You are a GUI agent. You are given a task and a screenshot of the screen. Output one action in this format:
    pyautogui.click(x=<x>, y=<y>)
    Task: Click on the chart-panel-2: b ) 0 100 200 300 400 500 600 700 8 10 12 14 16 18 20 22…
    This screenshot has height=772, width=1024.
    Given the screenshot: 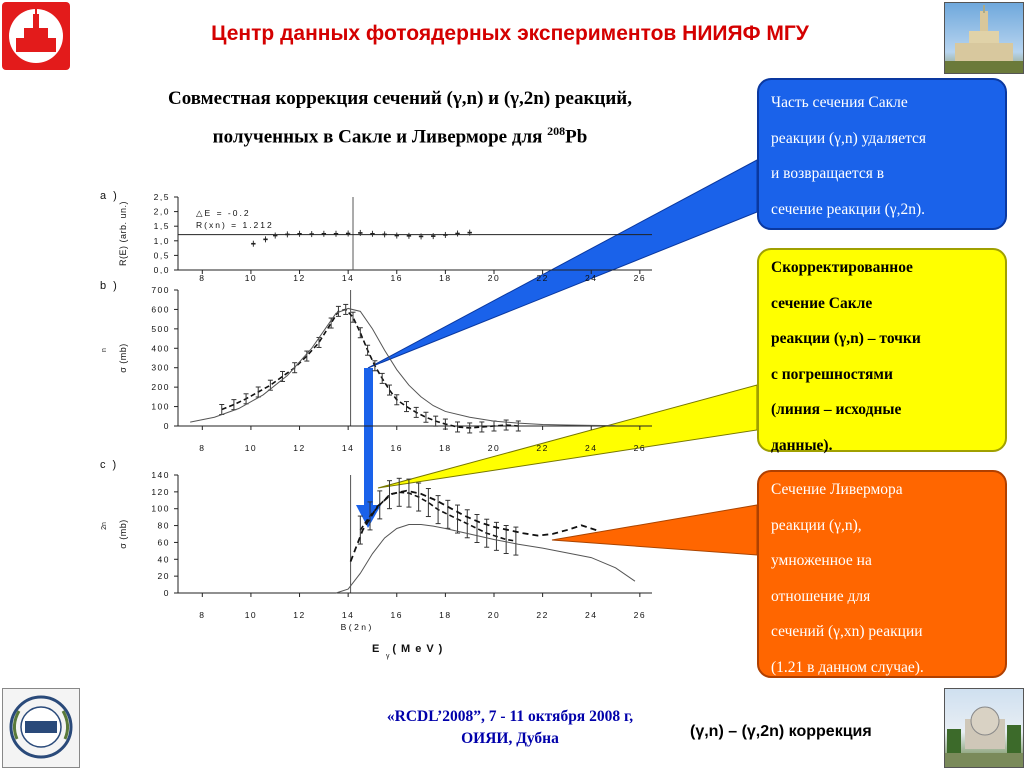 What is the action you would take?
    pyautogui.click(x=376, y=366)
    